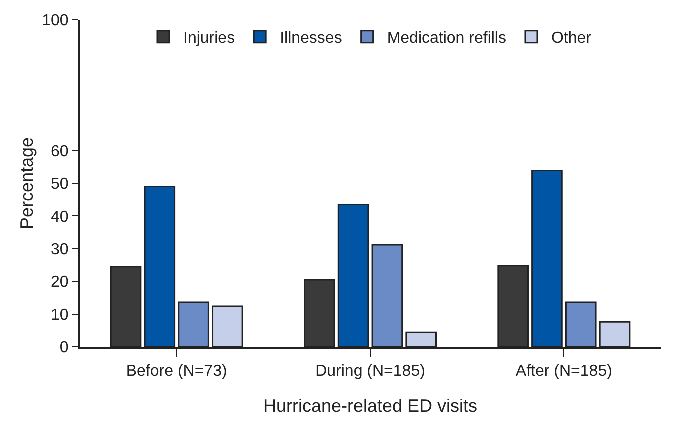 The height and width of the screenshot is (427, 681). I want to click on y-tick-label: 40, so click(60, 217).